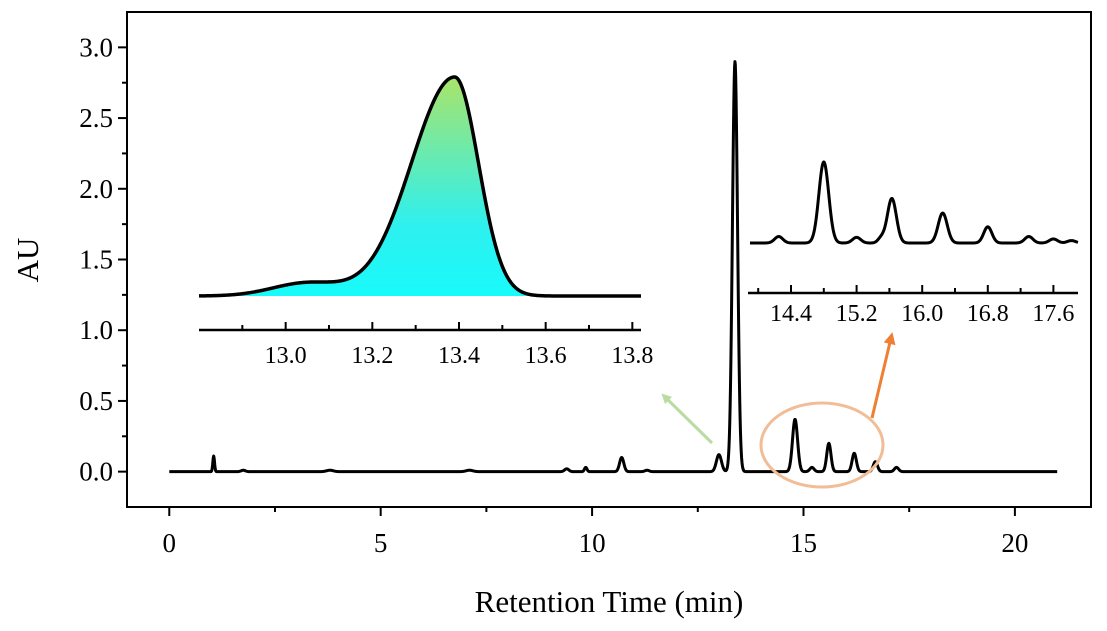  I want to click on x-tick-label: 15, so click(803, 543).